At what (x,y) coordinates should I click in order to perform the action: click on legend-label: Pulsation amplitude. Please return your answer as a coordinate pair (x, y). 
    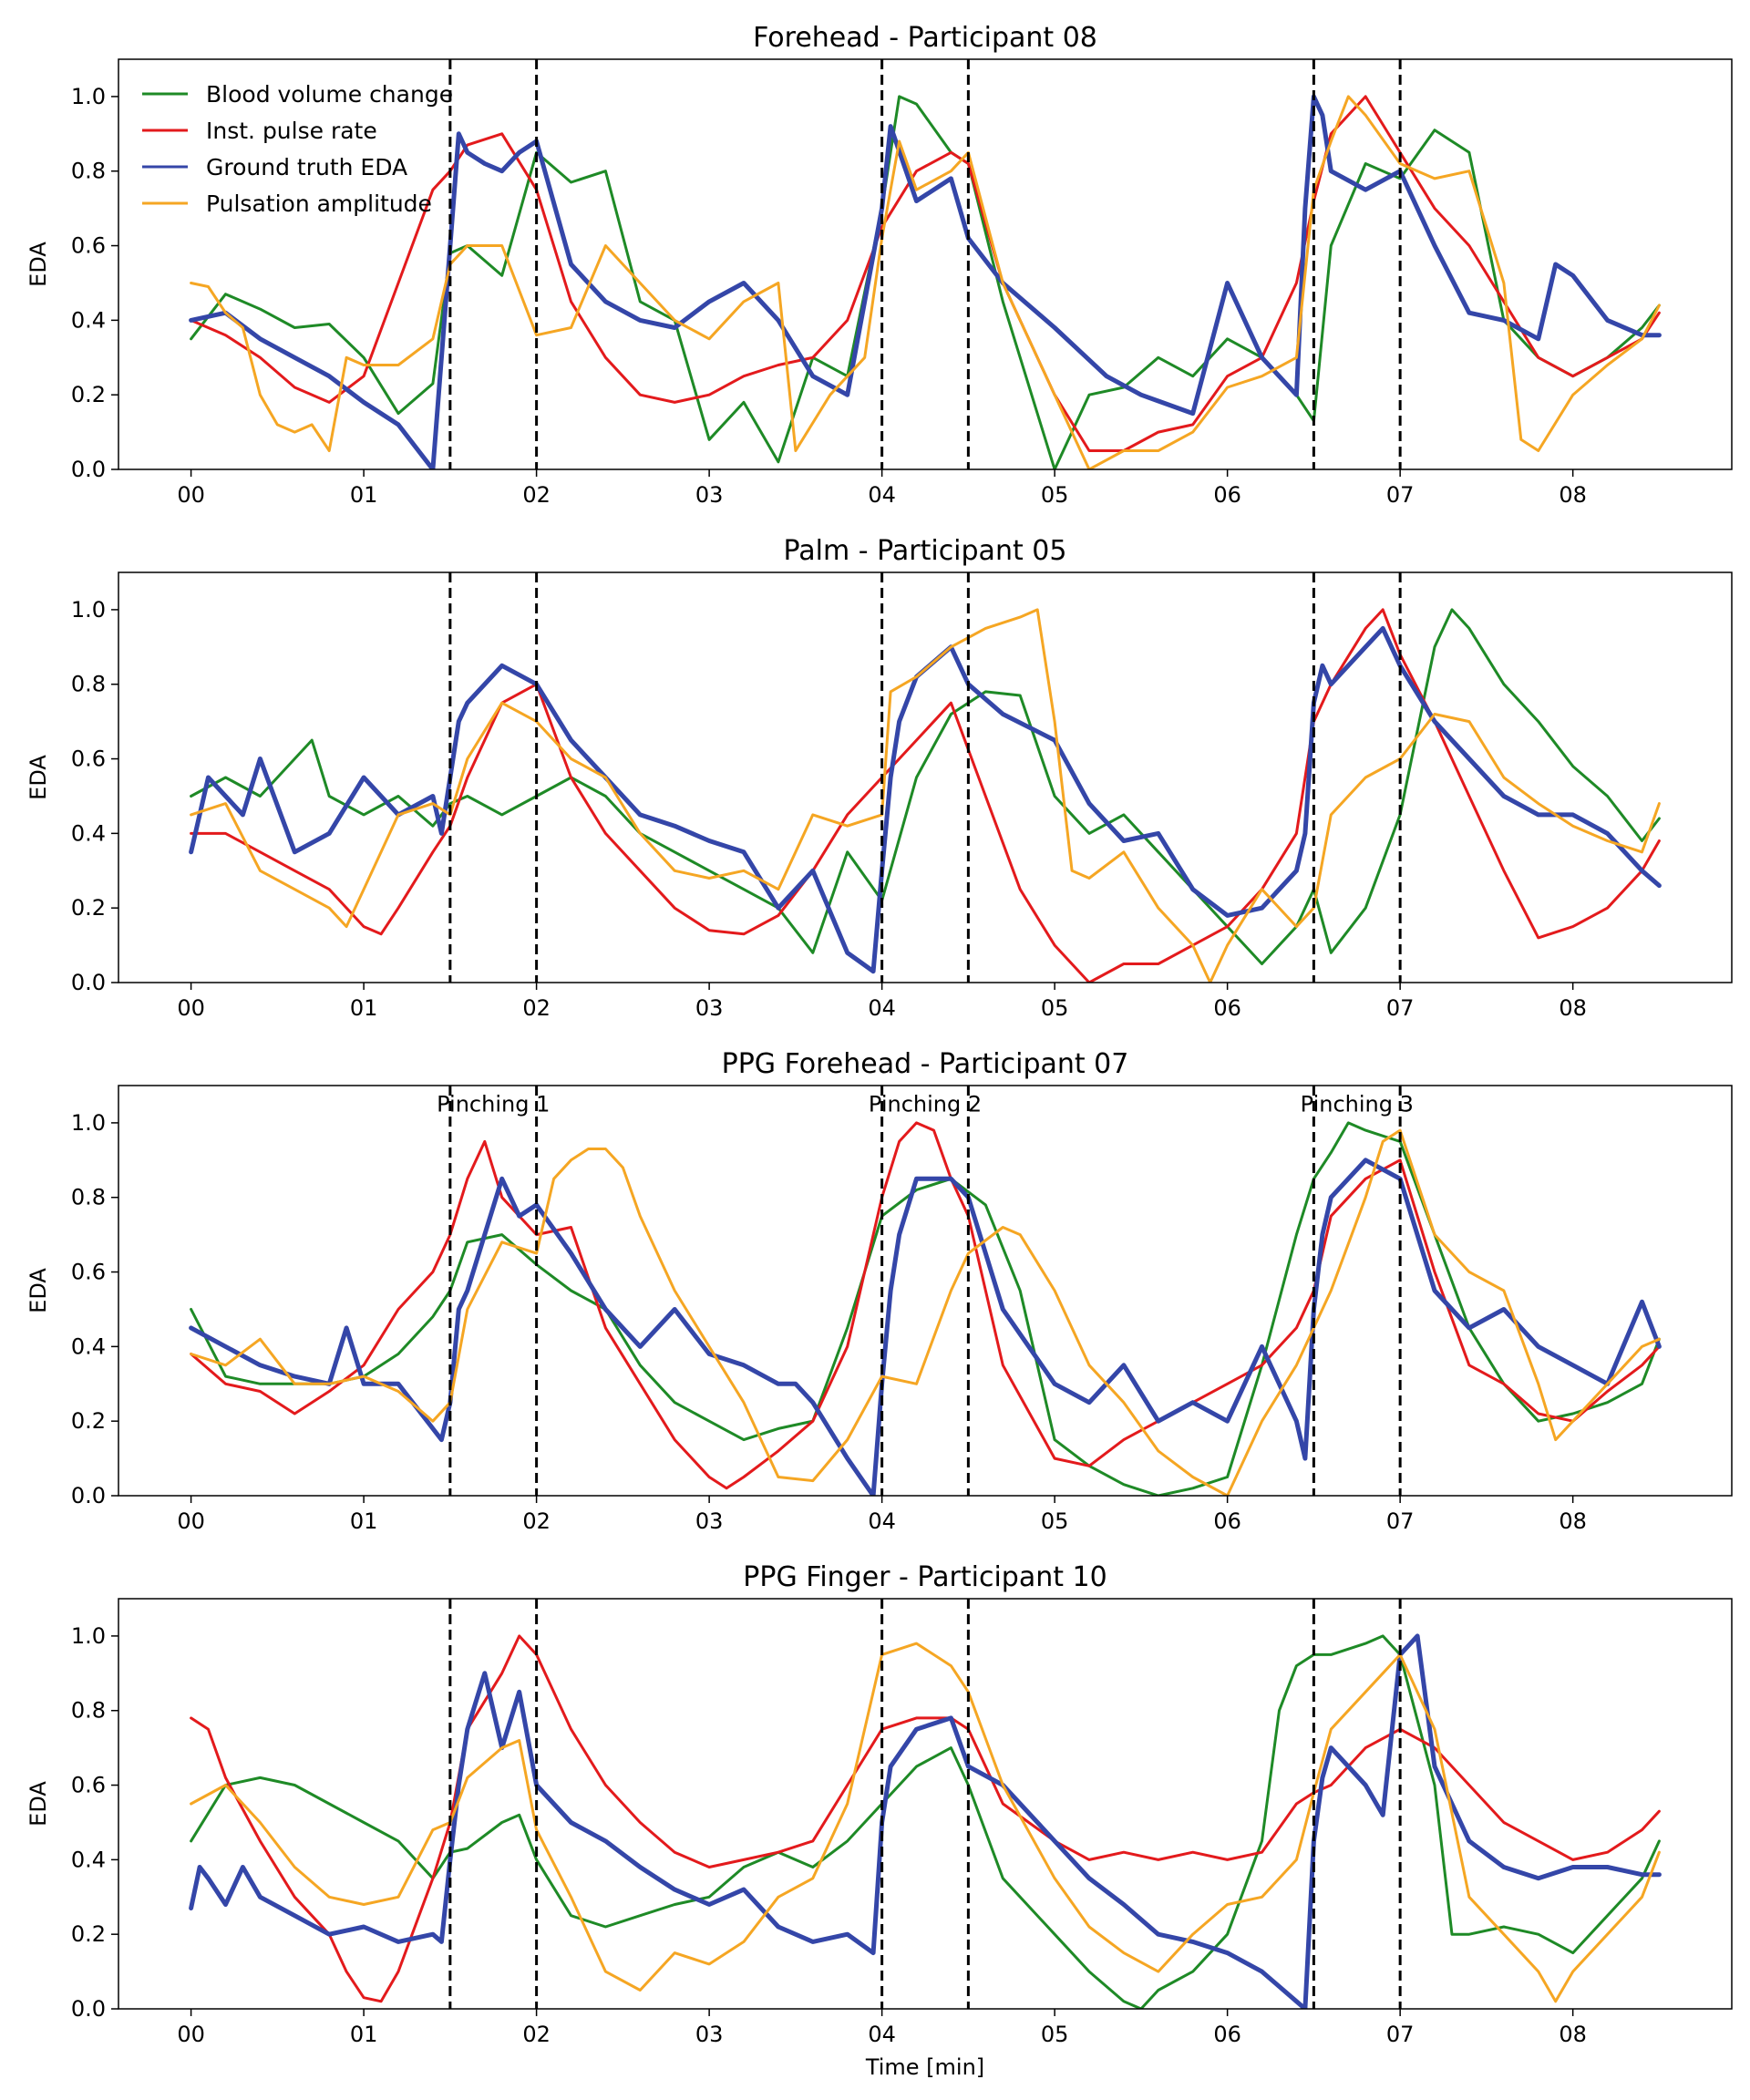
    Looking at the image, I should click on (319, 204).